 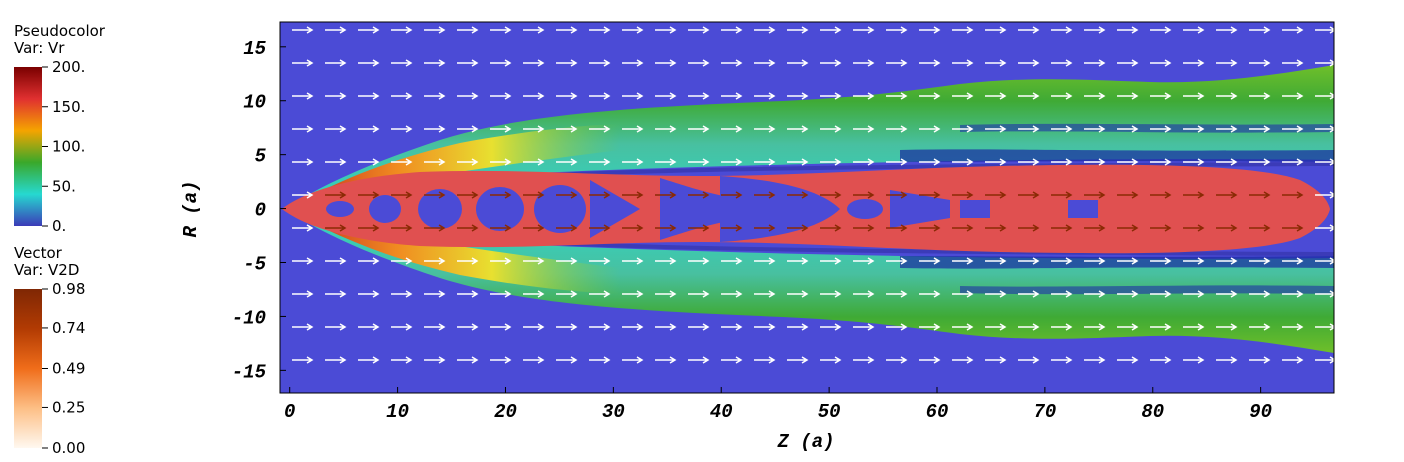 What do you see at coordinates (249, 372) in the screenshot?
I see `y-tick-label: -15` at bounding box center [249, 372].